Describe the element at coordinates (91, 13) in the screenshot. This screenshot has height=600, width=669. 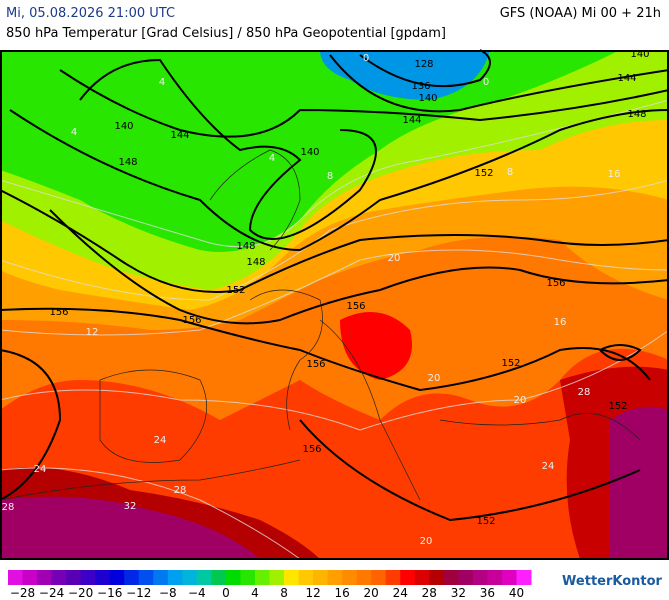
I see `valid-time: Mi, 05.08.2026 21:00 UTC` at that location.